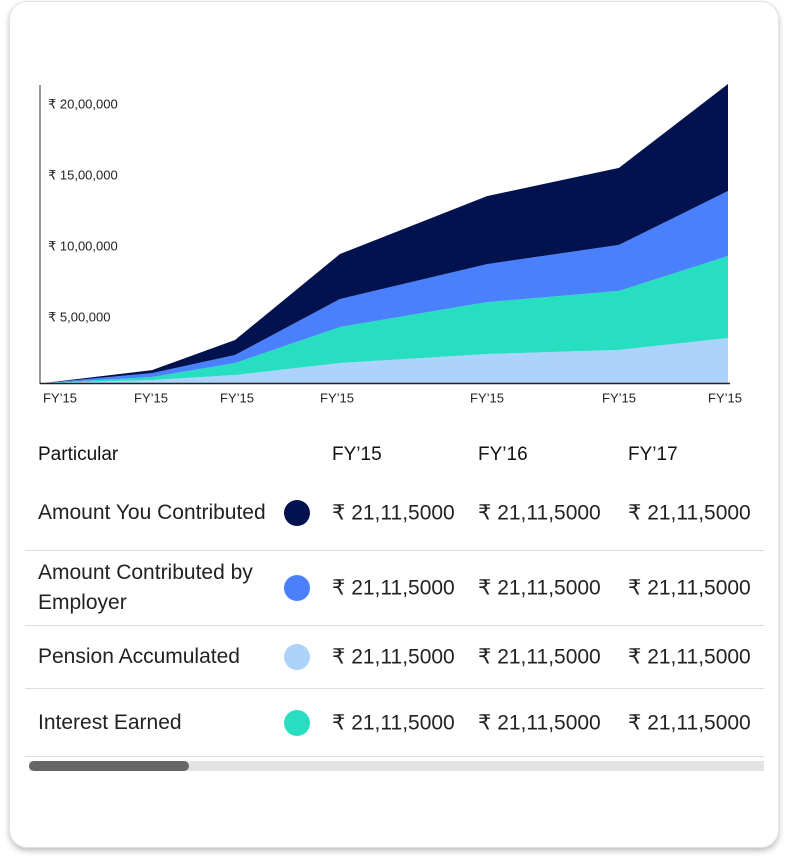  Describe the element at coordinates (653, 454) in the screenshot. I see `header-cell: FY’17` at that location.